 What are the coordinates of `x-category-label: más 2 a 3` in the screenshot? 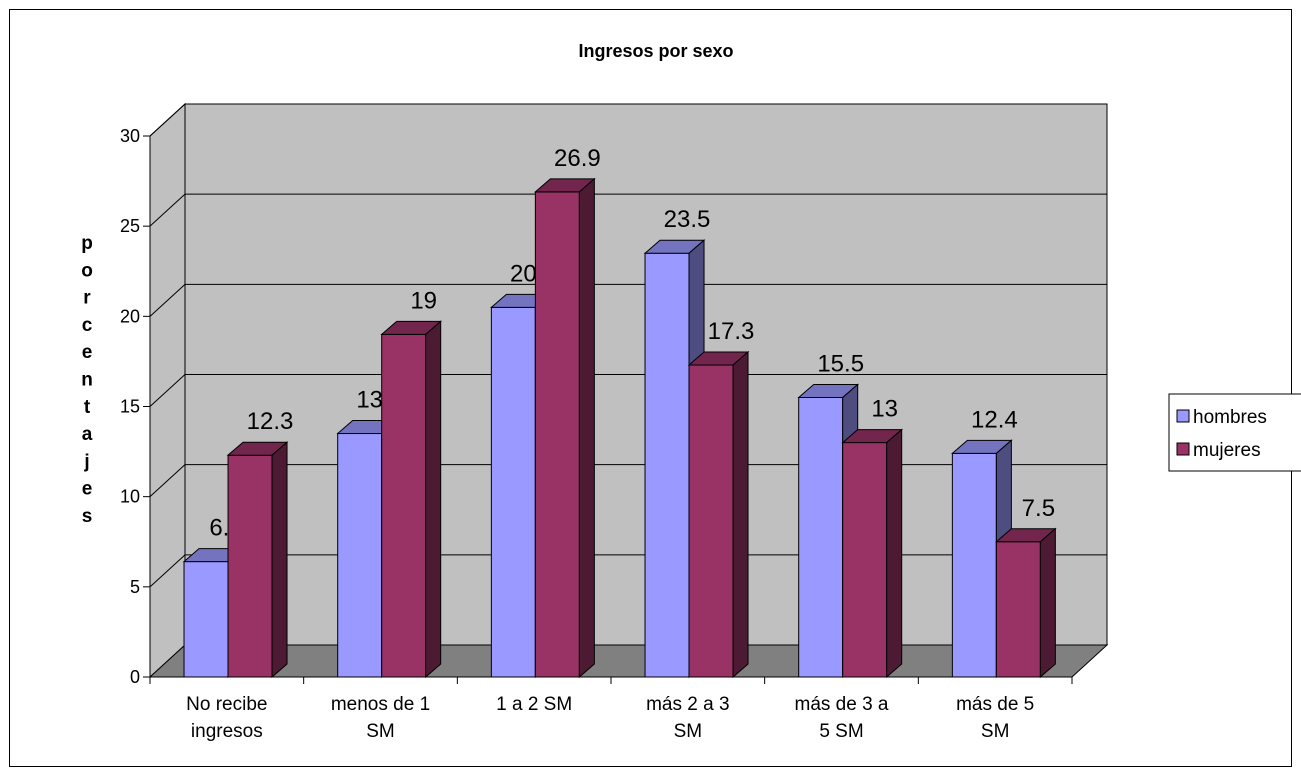 It's located at (687, 704).